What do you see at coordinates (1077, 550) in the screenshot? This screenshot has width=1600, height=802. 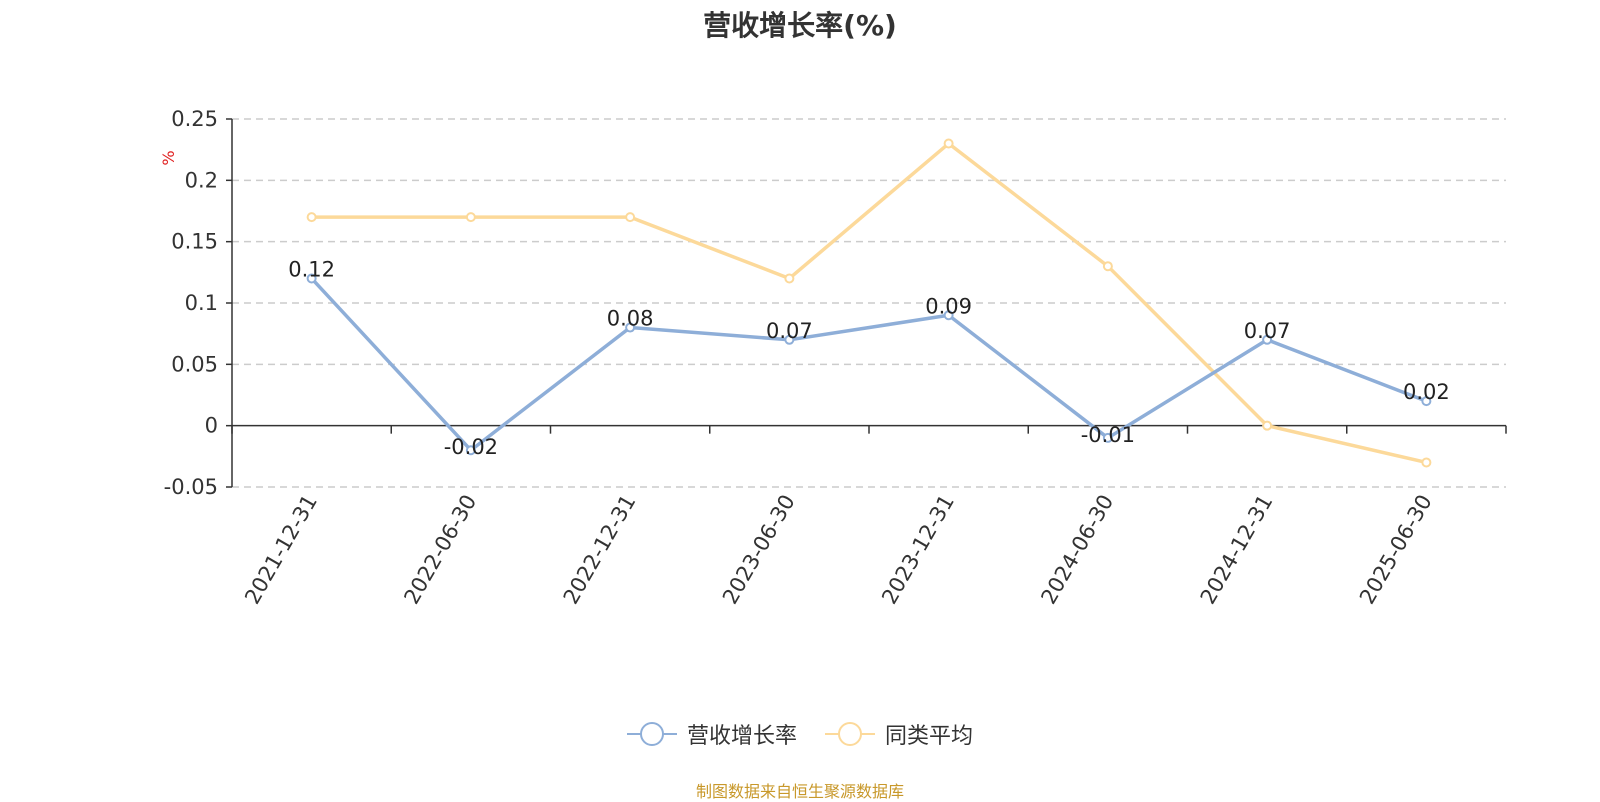 I see `x-tick-label: 2024-06-30` at bounding box center [1077, 550].